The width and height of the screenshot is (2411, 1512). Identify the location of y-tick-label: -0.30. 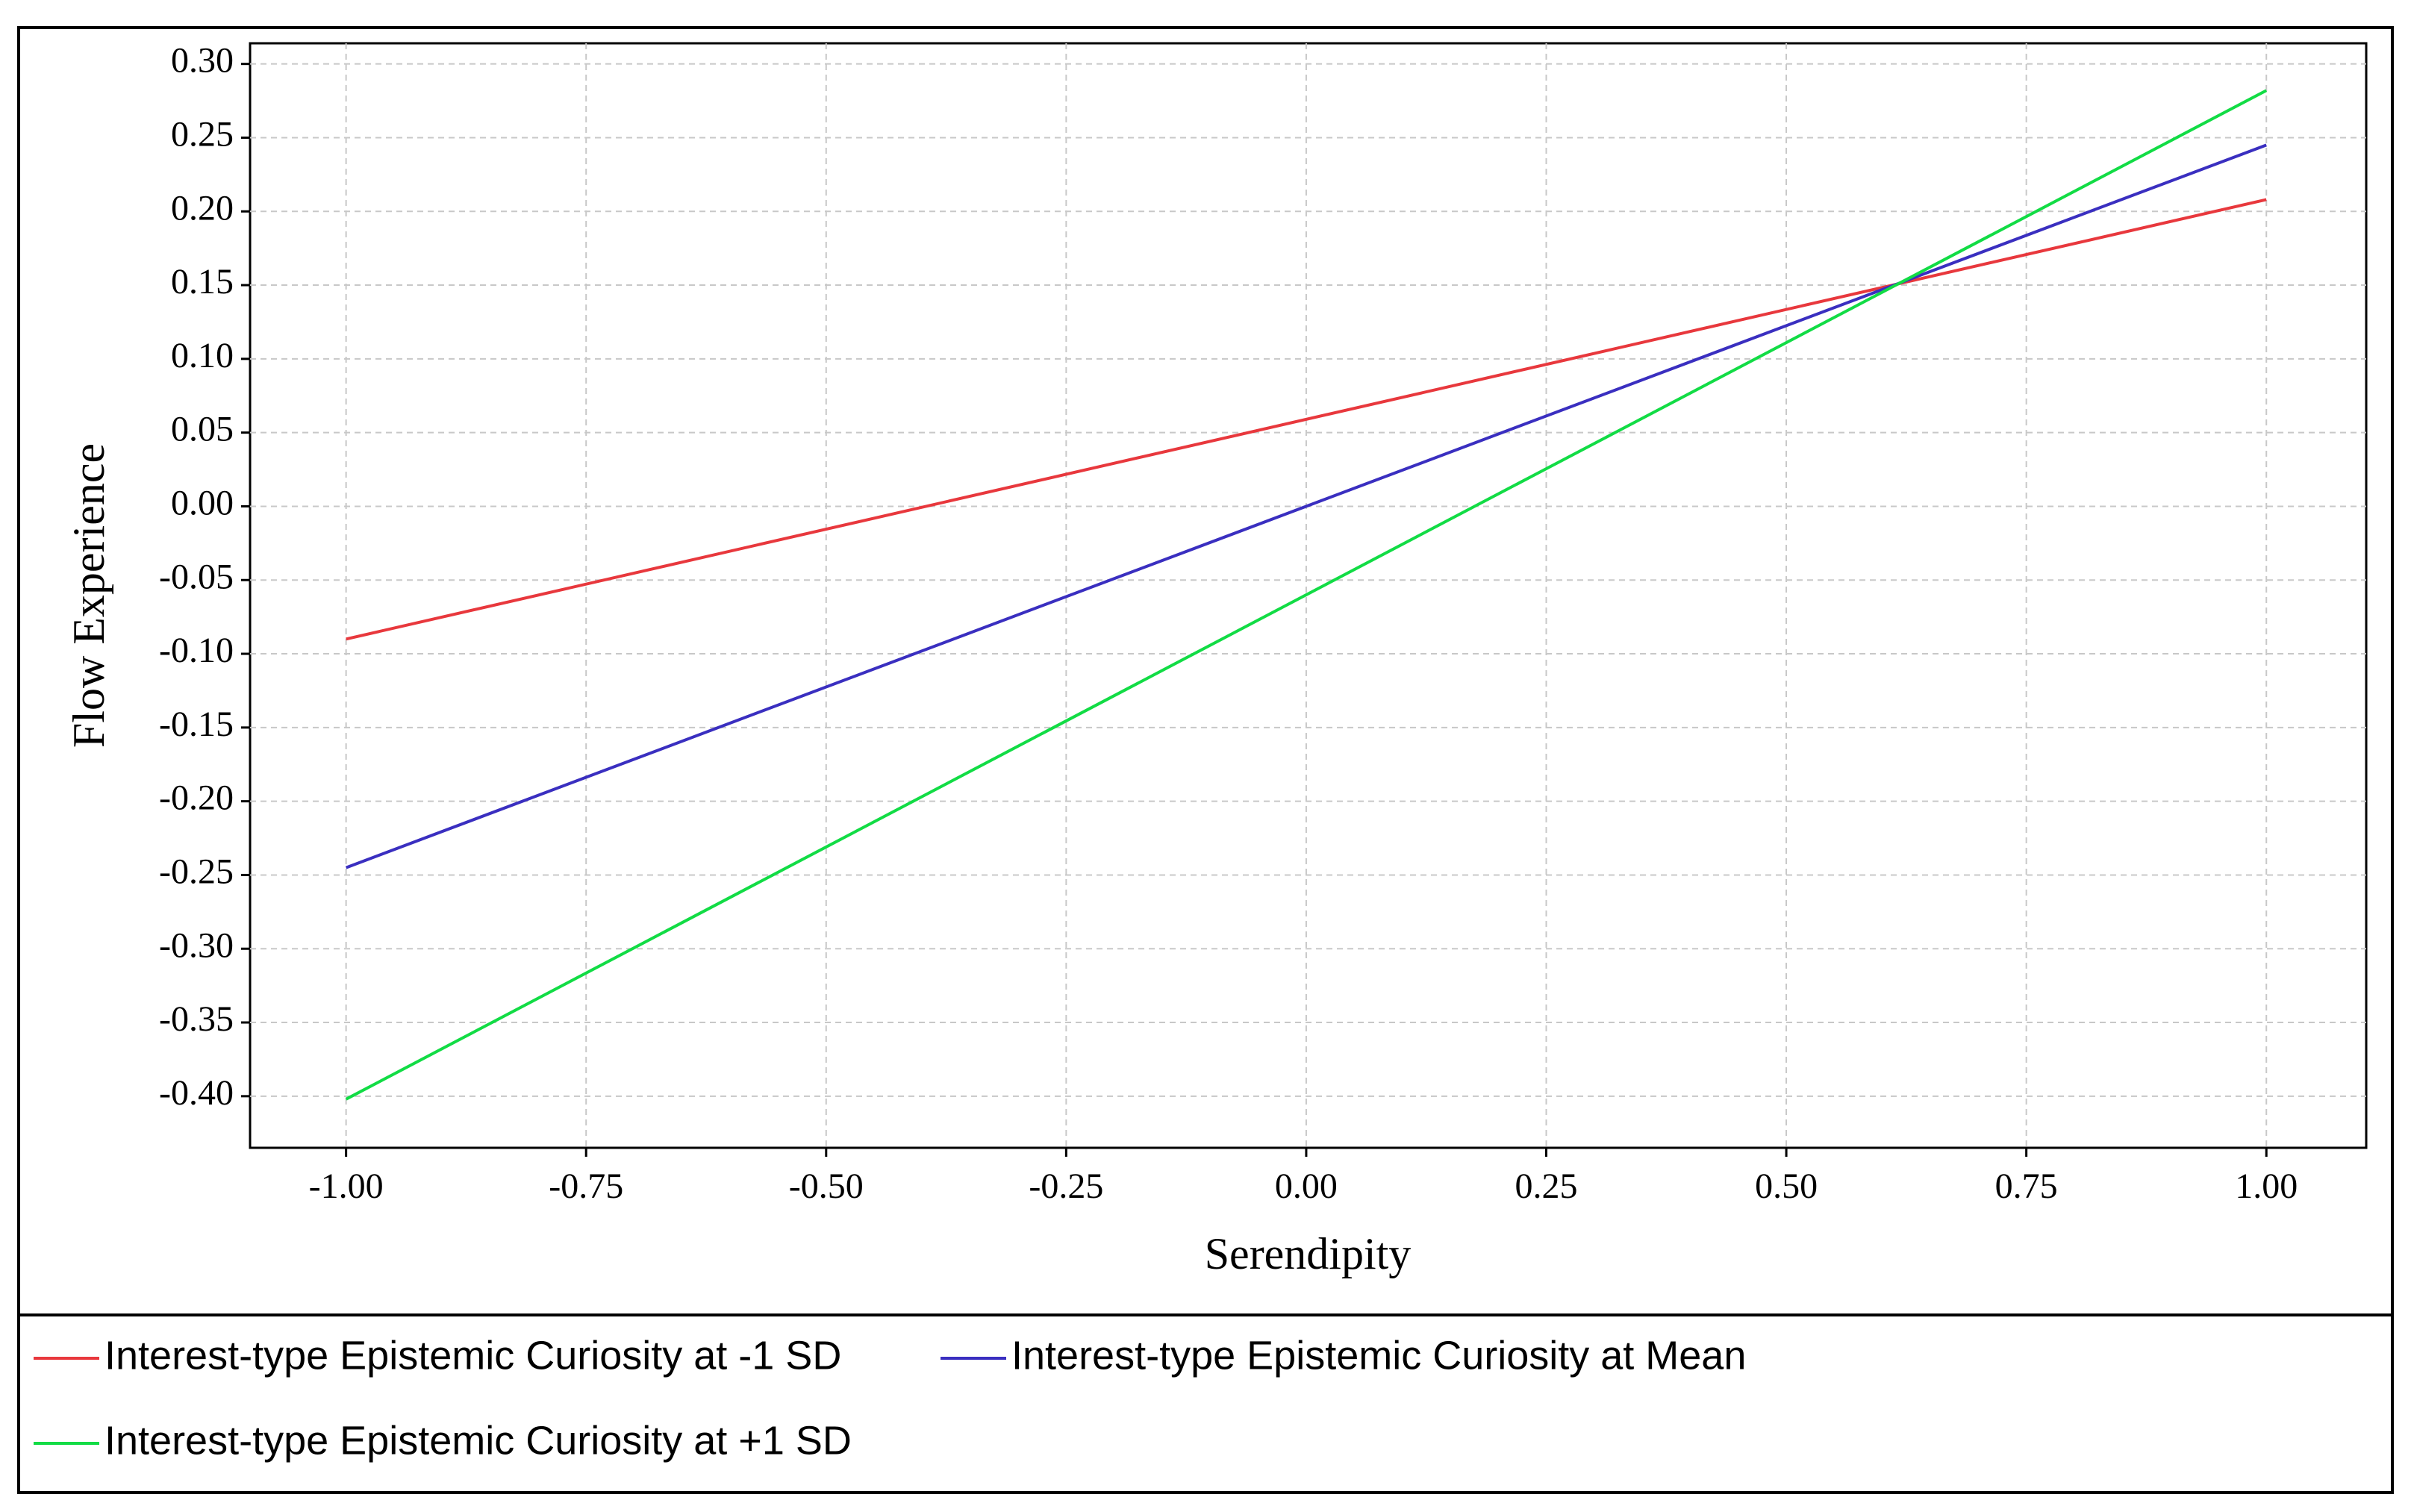
(196, 945).